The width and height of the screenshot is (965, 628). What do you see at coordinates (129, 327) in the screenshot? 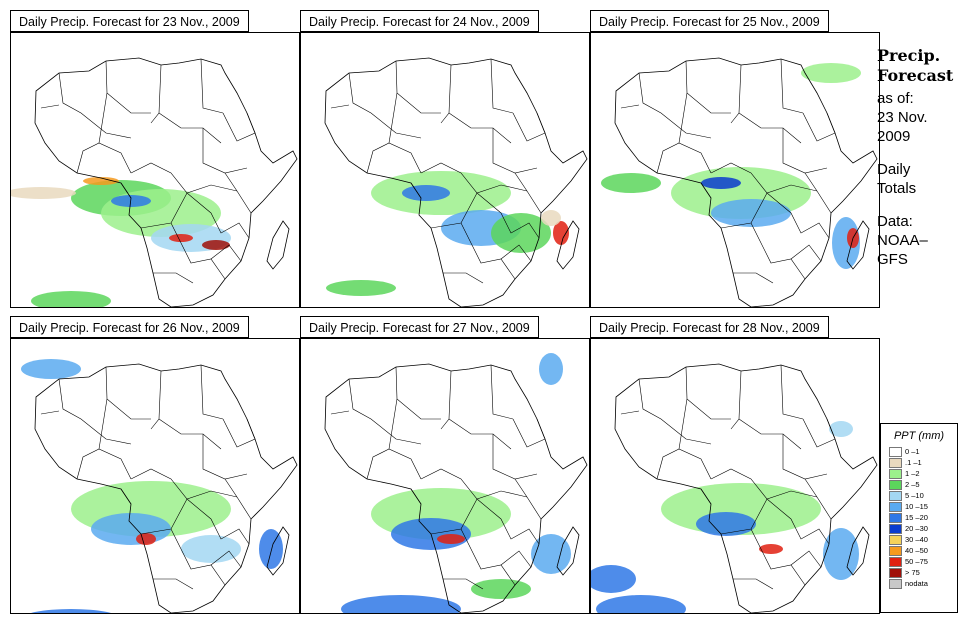
I see `panel-title: Daily Precip. Forecast for 26 Nov., 2009` at bounding box center [129, 327].